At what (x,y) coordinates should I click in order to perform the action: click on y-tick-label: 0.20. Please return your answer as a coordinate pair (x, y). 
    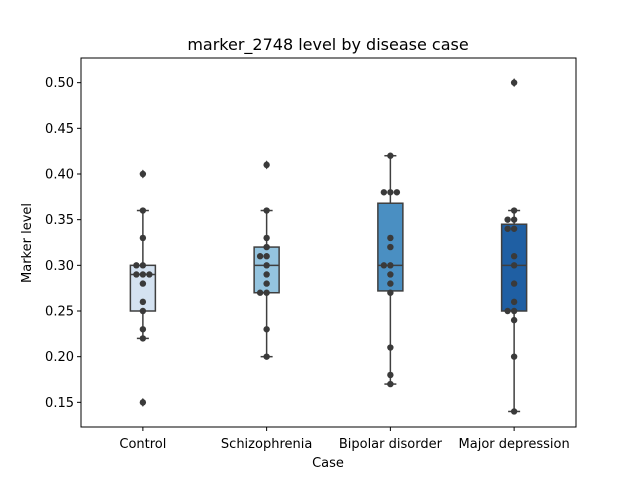
    Looking at the image, I should click on (59, 357).